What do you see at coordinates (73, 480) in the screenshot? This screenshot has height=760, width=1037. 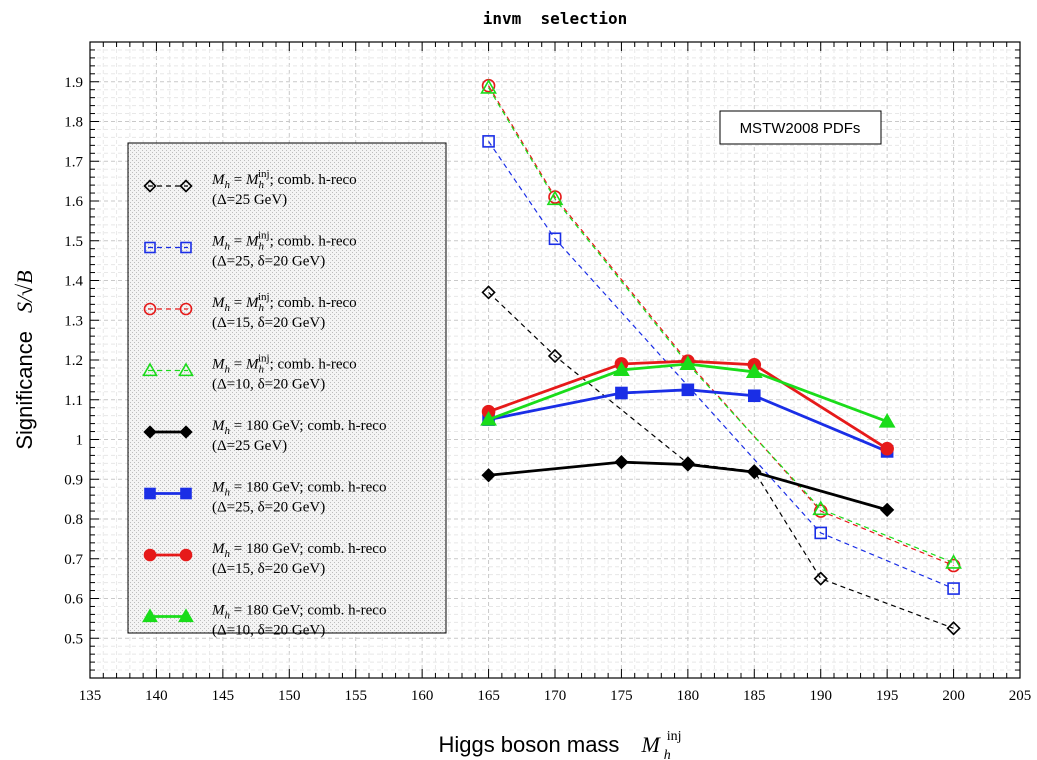 I see `y-tick-label: 0.9` at bounding box center [73, 480].